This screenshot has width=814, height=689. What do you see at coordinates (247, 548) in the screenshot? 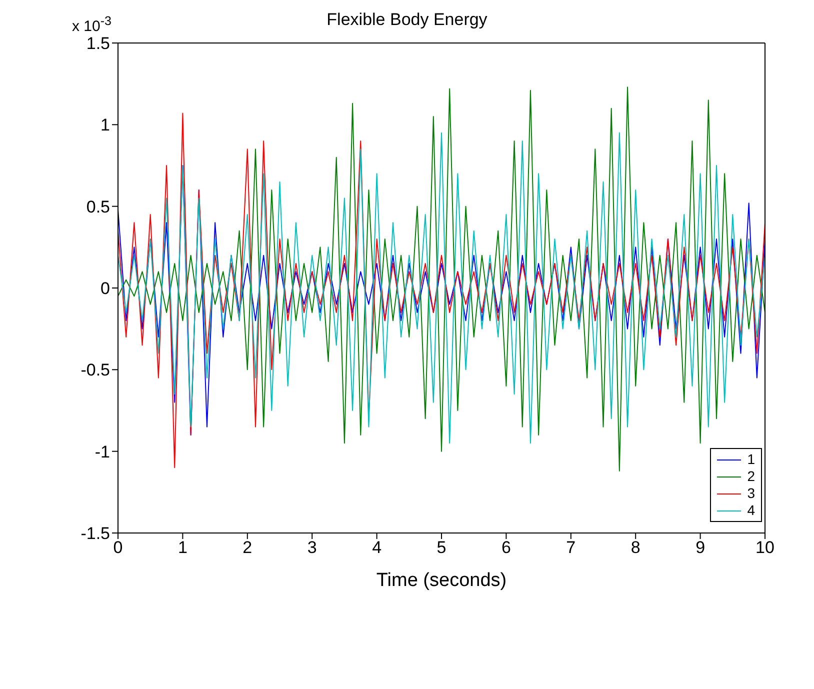
I see `x-tick-label: 2` at bounding box center [247, 548].